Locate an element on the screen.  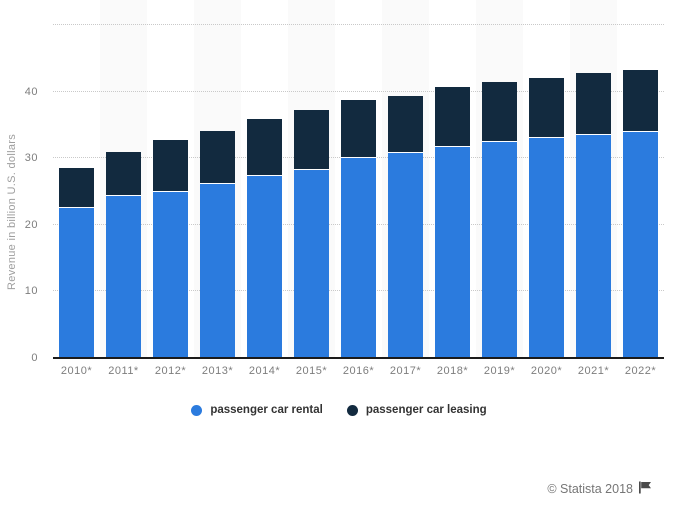
bar-stack-2021 is located at coordinates (593, 215).